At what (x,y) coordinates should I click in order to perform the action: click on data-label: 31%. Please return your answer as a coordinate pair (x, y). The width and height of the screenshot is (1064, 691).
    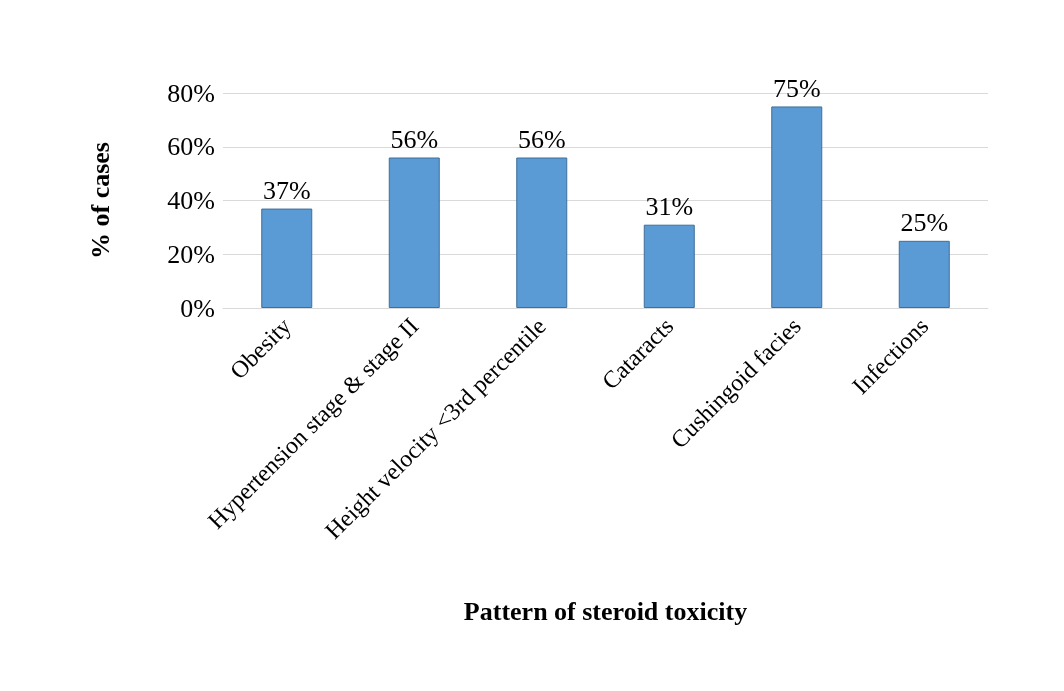
    Looking at the image, I should click on (669, 207).